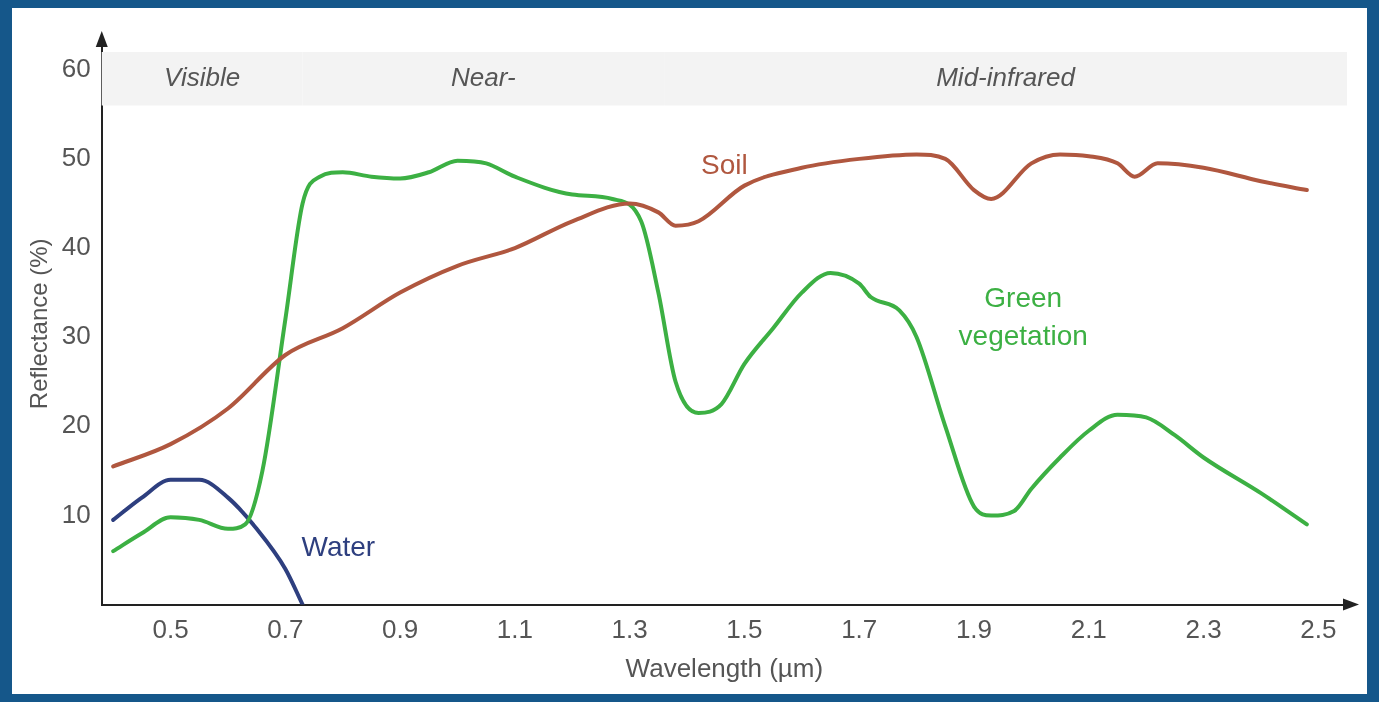 The width and height of the screenshot is (1379, 702). What do you see at coordinates (724, 165) in the screenshot?
I see `series-label: Soil` at bounding box center [724, 165].